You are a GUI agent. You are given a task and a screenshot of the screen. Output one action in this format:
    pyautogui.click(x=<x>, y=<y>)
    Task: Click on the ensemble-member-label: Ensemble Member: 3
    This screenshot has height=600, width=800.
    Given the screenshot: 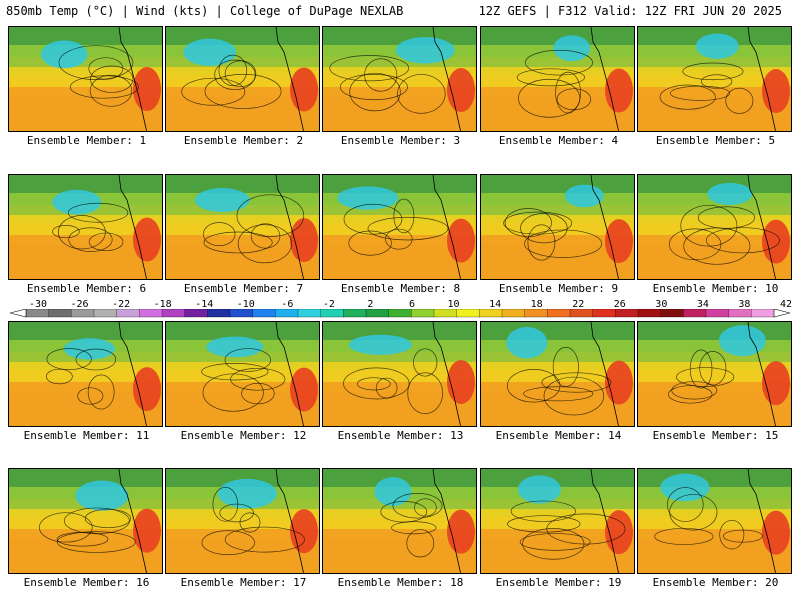 What is the action you would take?
    pyautogui.click(x=400, y=140)
    